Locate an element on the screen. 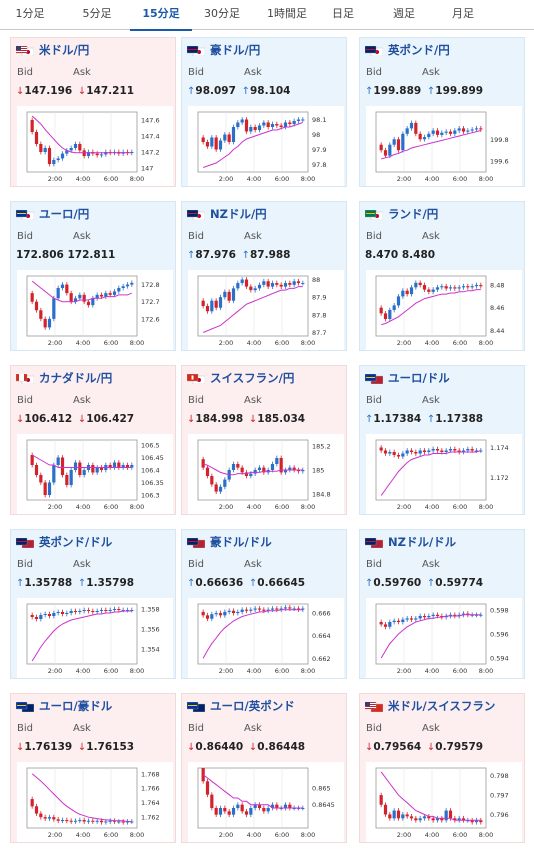 The height and width of the screenshot is (852, 534). pair-name-link: スイスフラン/円 is located at coordinates (252, 378).